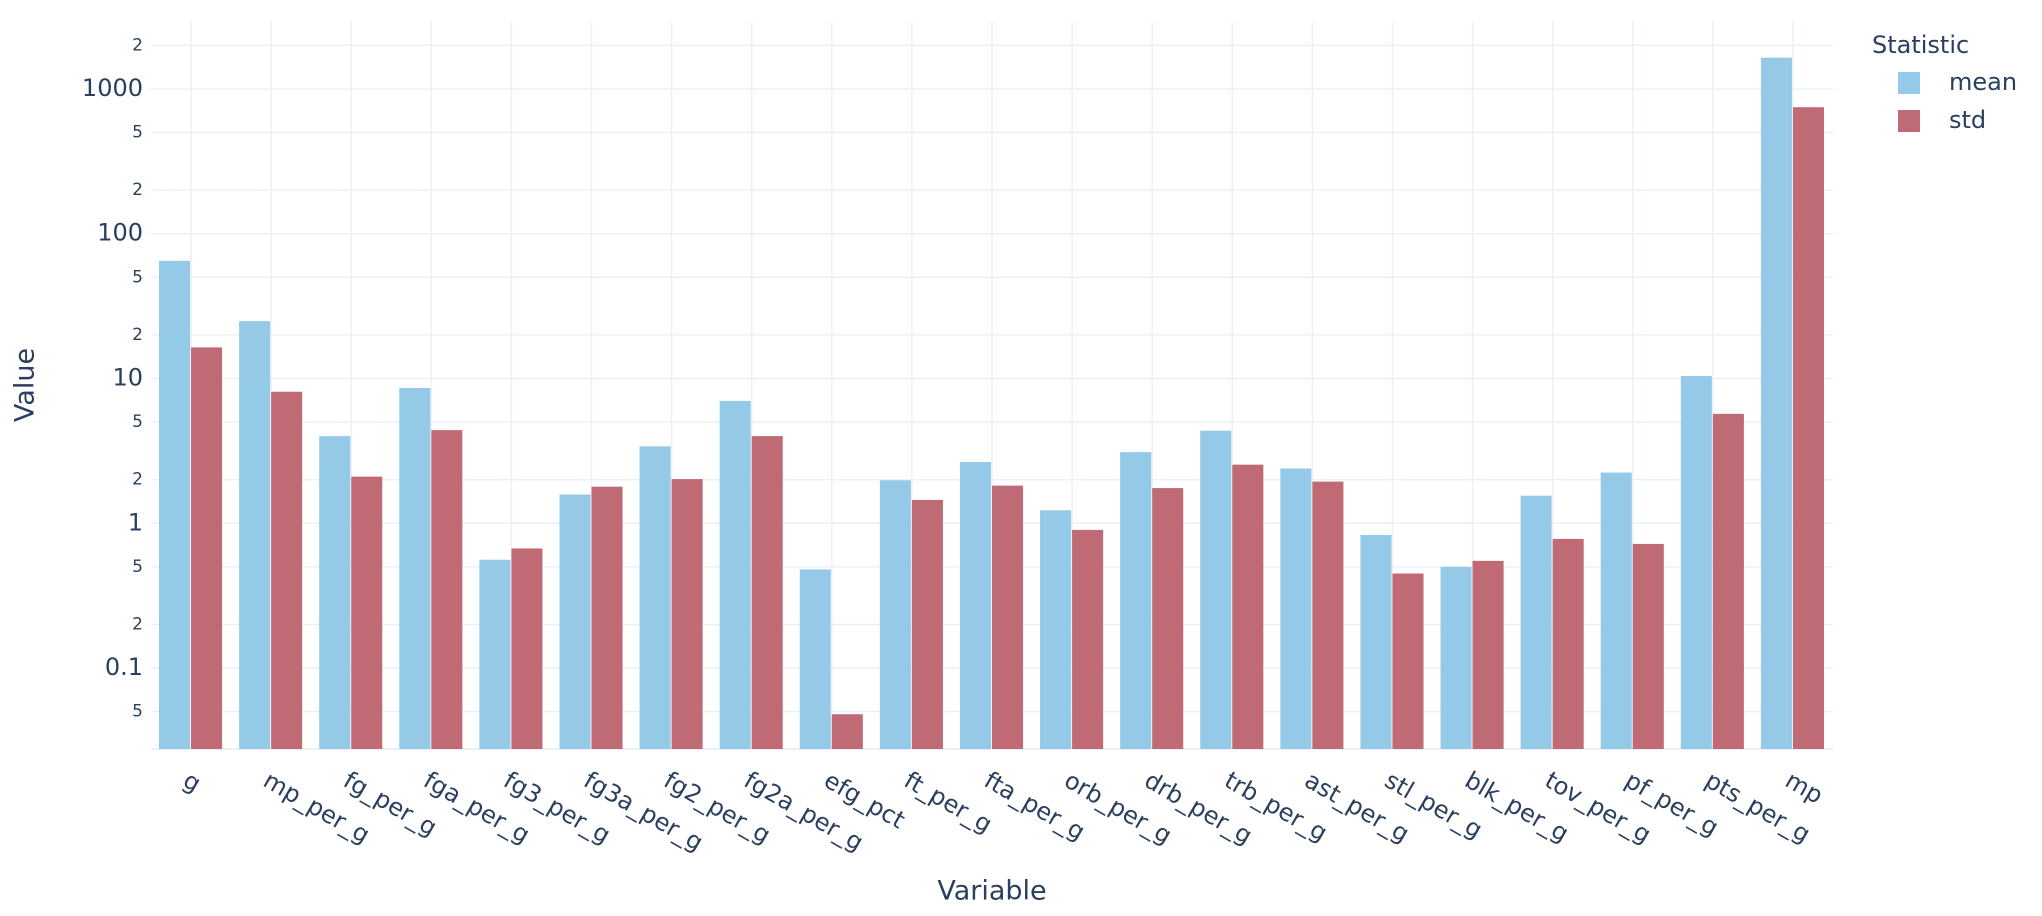  Describe the element at coordinates (120, 233) in the screenshot. I see `y-tick-label: 100` at that location.